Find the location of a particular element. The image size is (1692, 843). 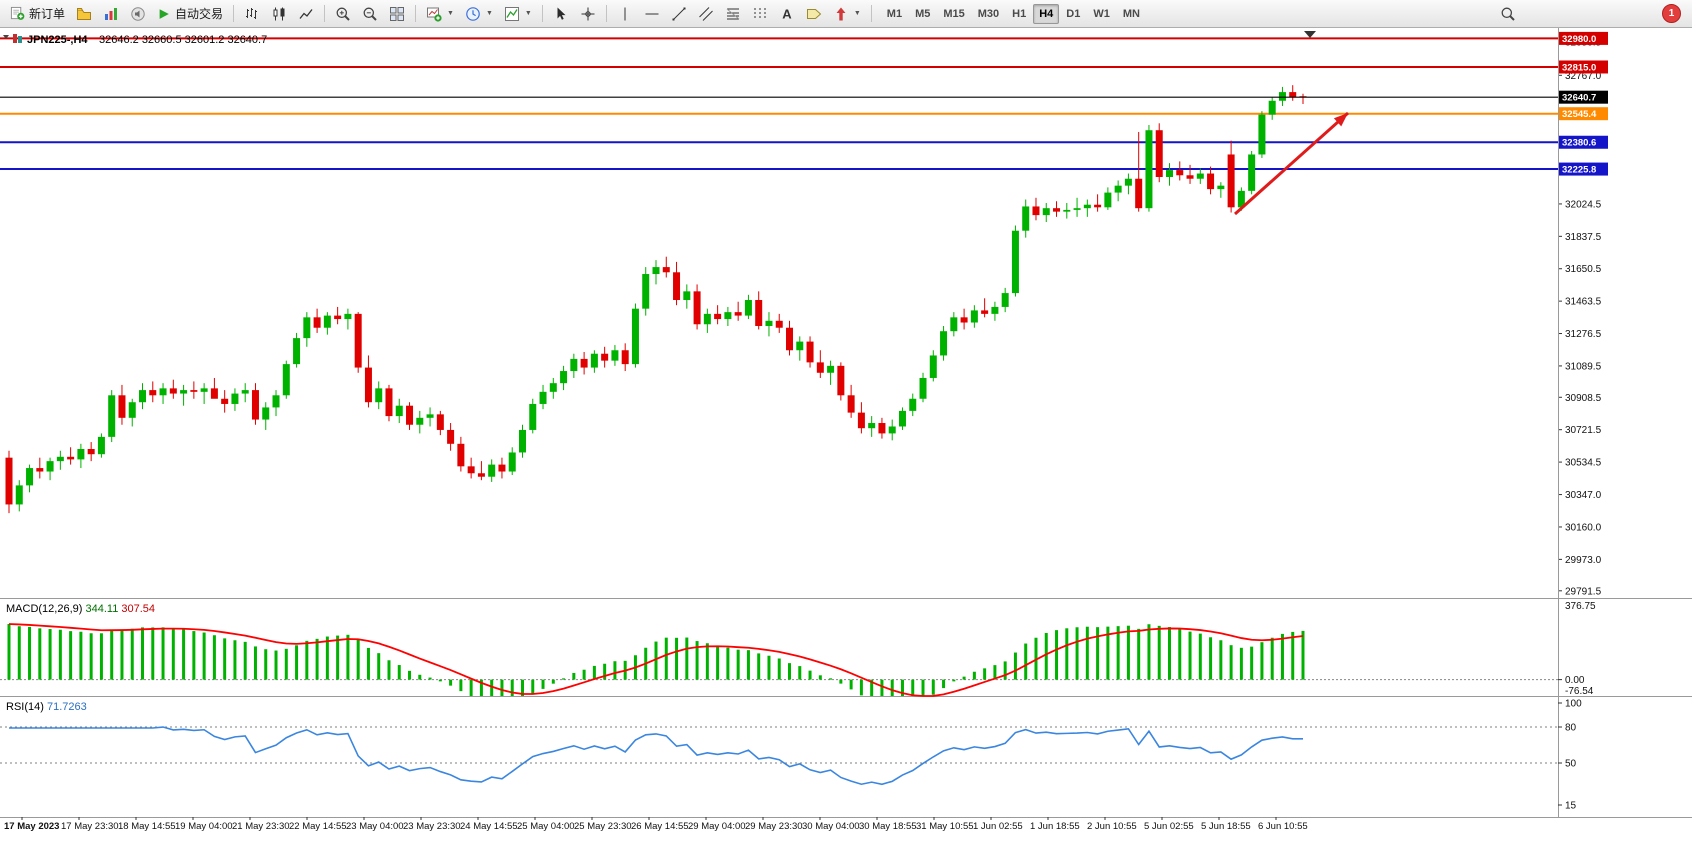

notification-badge: 1 is located at coordinates (1671, 13).